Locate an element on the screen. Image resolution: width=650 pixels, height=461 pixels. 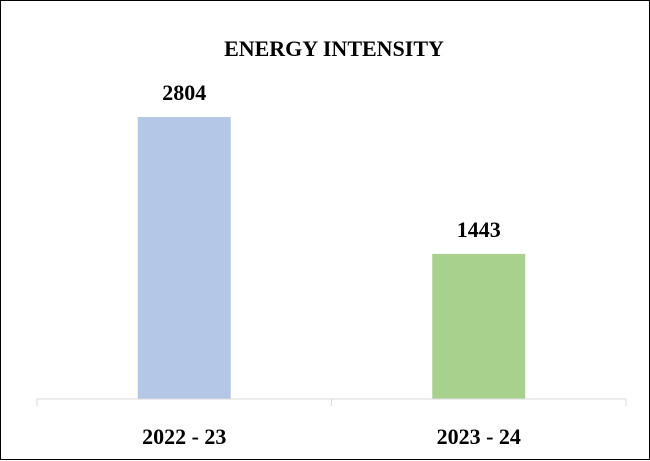
x-tick-labels: 2022 - 23 2023 - 24 is located at coordinates (331, 436).